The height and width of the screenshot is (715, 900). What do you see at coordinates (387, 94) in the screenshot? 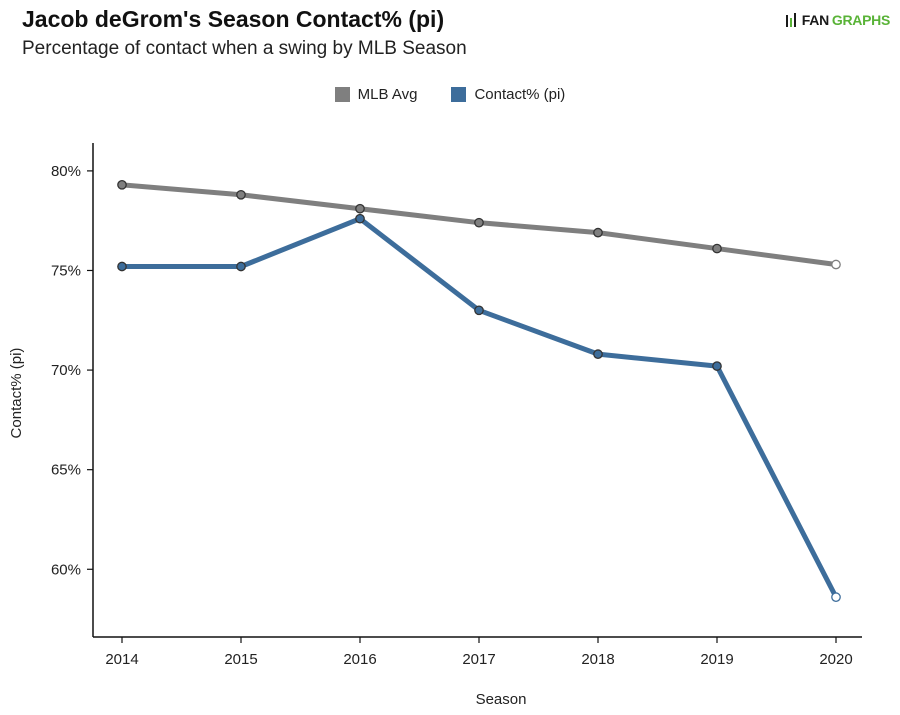
I see `legend-label-mlb-avg: MLB Avg` at bounding box center [387, 94].